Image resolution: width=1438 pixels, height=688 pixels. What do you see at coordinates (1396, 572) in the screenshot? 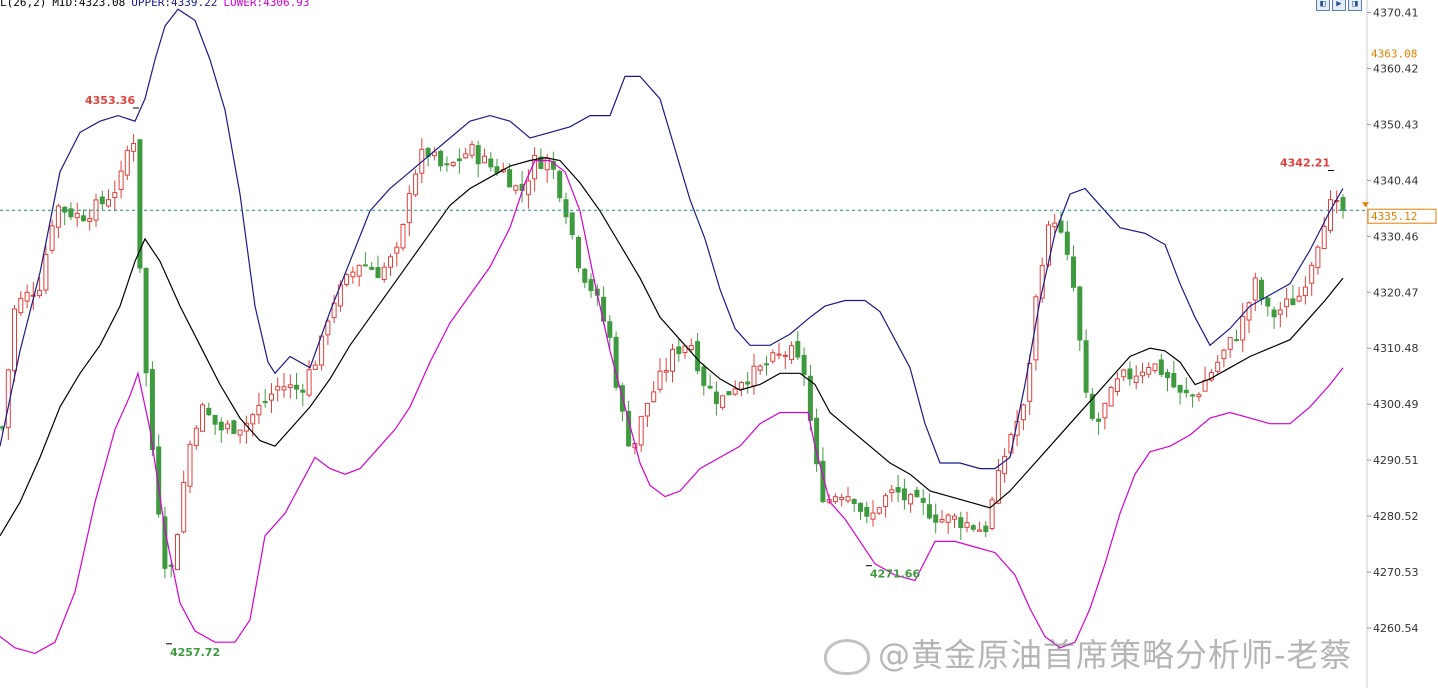
I see `axis-tick-label: 4270.53` at bounding box center [1396, 572].